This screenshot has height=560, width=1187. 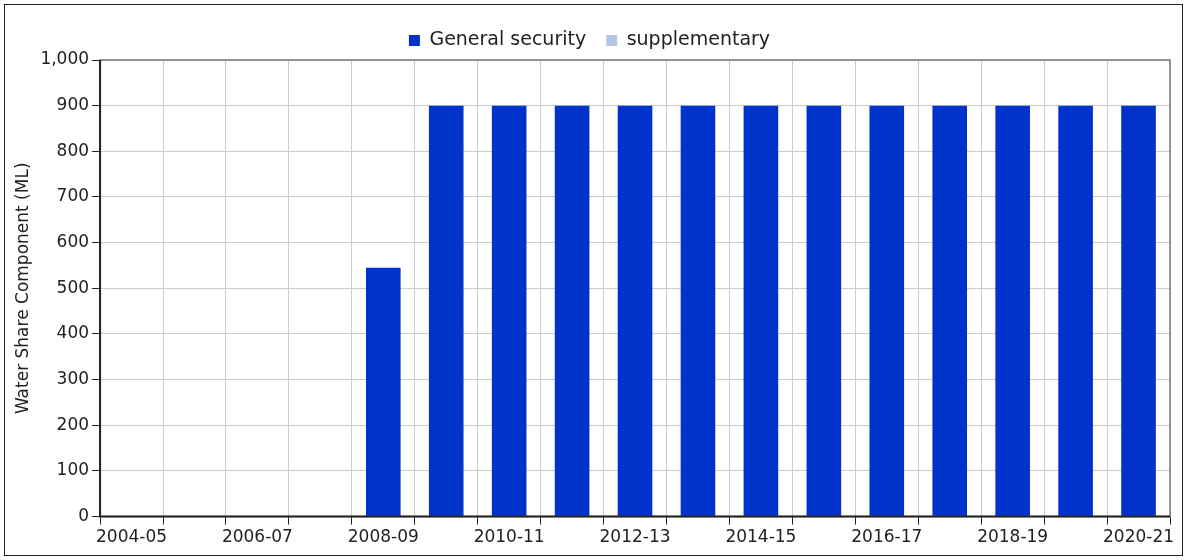 What do you see at coordinates (73, 149) in the screenshot?
I see `y-tick-label: 800` at bounding box center [73, 149].